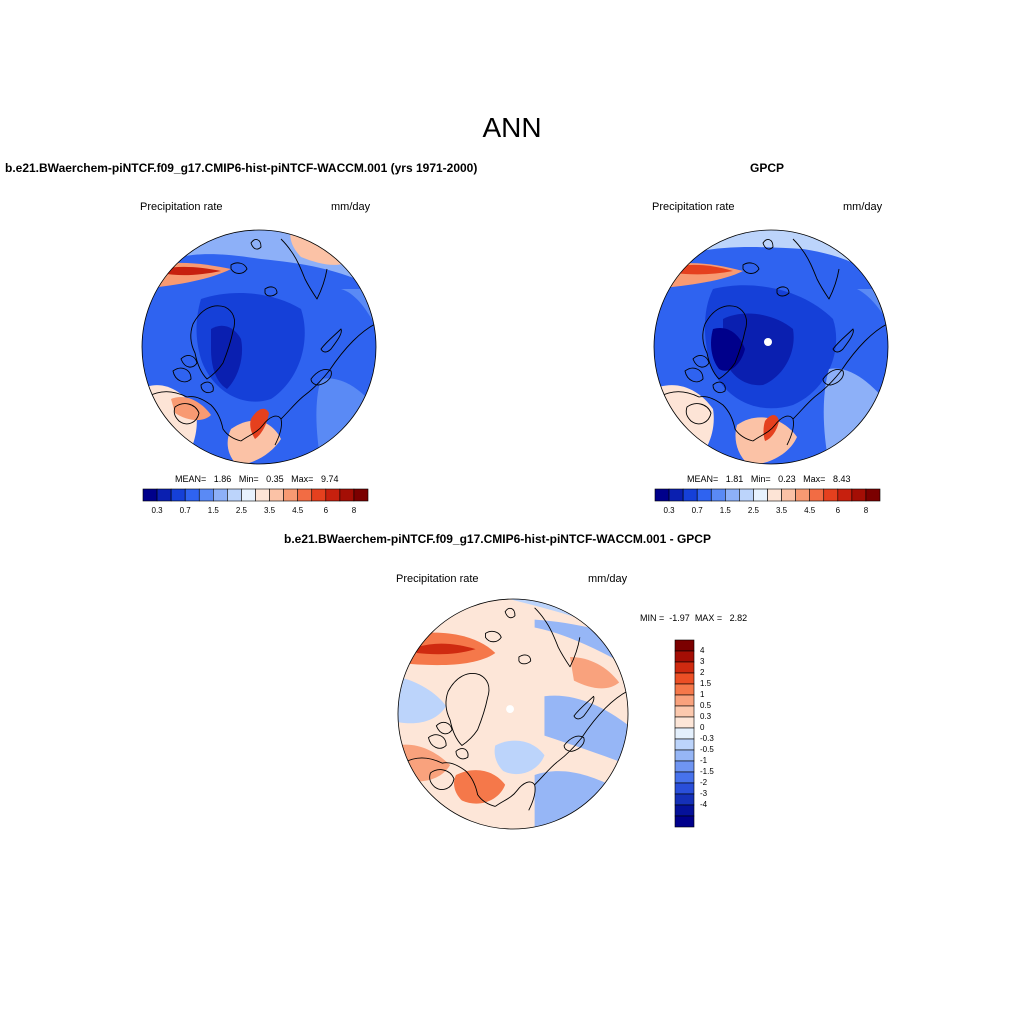  Describe the element at coordinates (298, 510) in the screenshot. I see `model-colorbar-label: 4.5` at that location.